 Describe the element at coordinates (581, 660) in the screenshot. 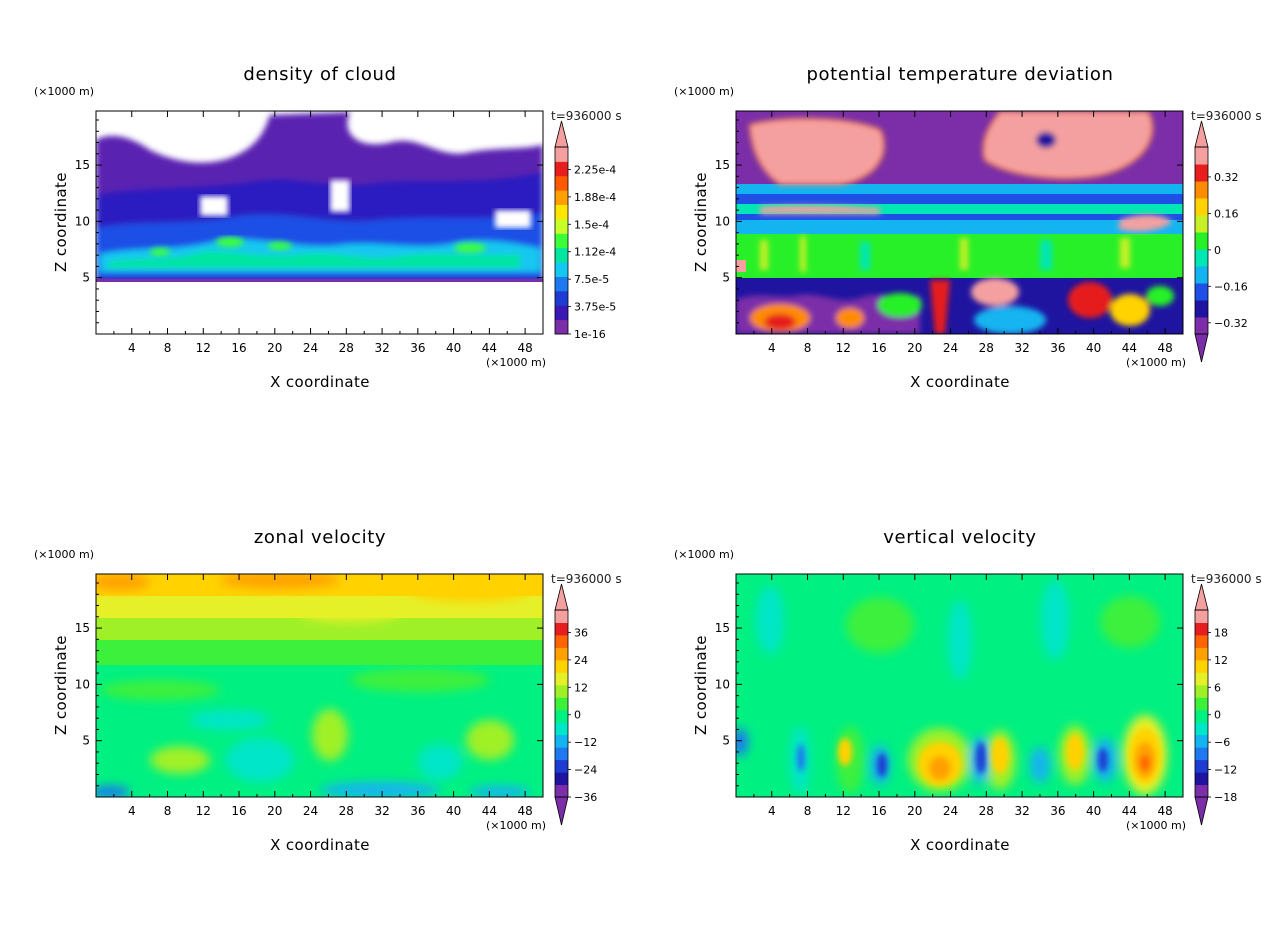

I see `colorbar-label: 24` at that location.